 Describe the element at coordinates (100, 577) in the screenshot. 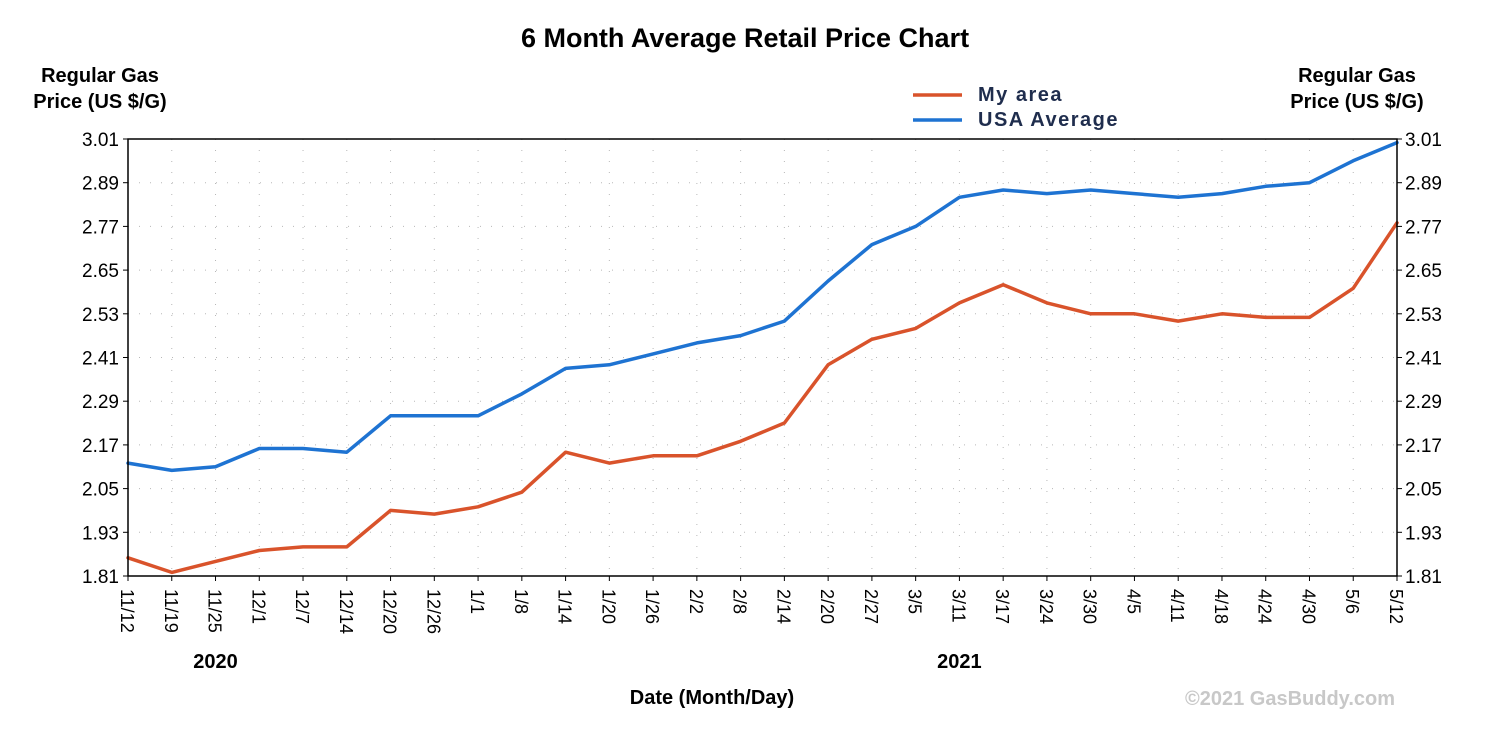

I see `y-tick-label-left: 1.81` at that location.